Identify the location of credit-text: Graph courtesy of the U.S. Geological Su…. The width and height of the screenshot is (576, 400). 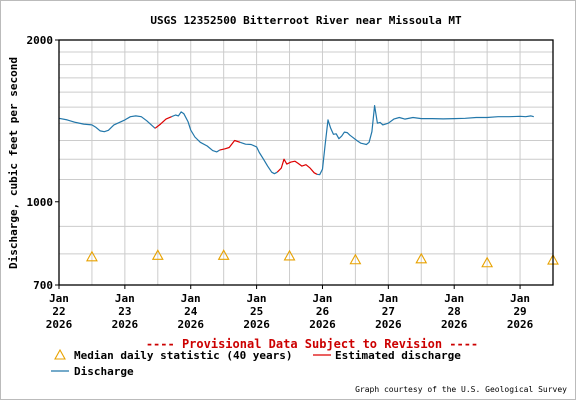
(461, 389).